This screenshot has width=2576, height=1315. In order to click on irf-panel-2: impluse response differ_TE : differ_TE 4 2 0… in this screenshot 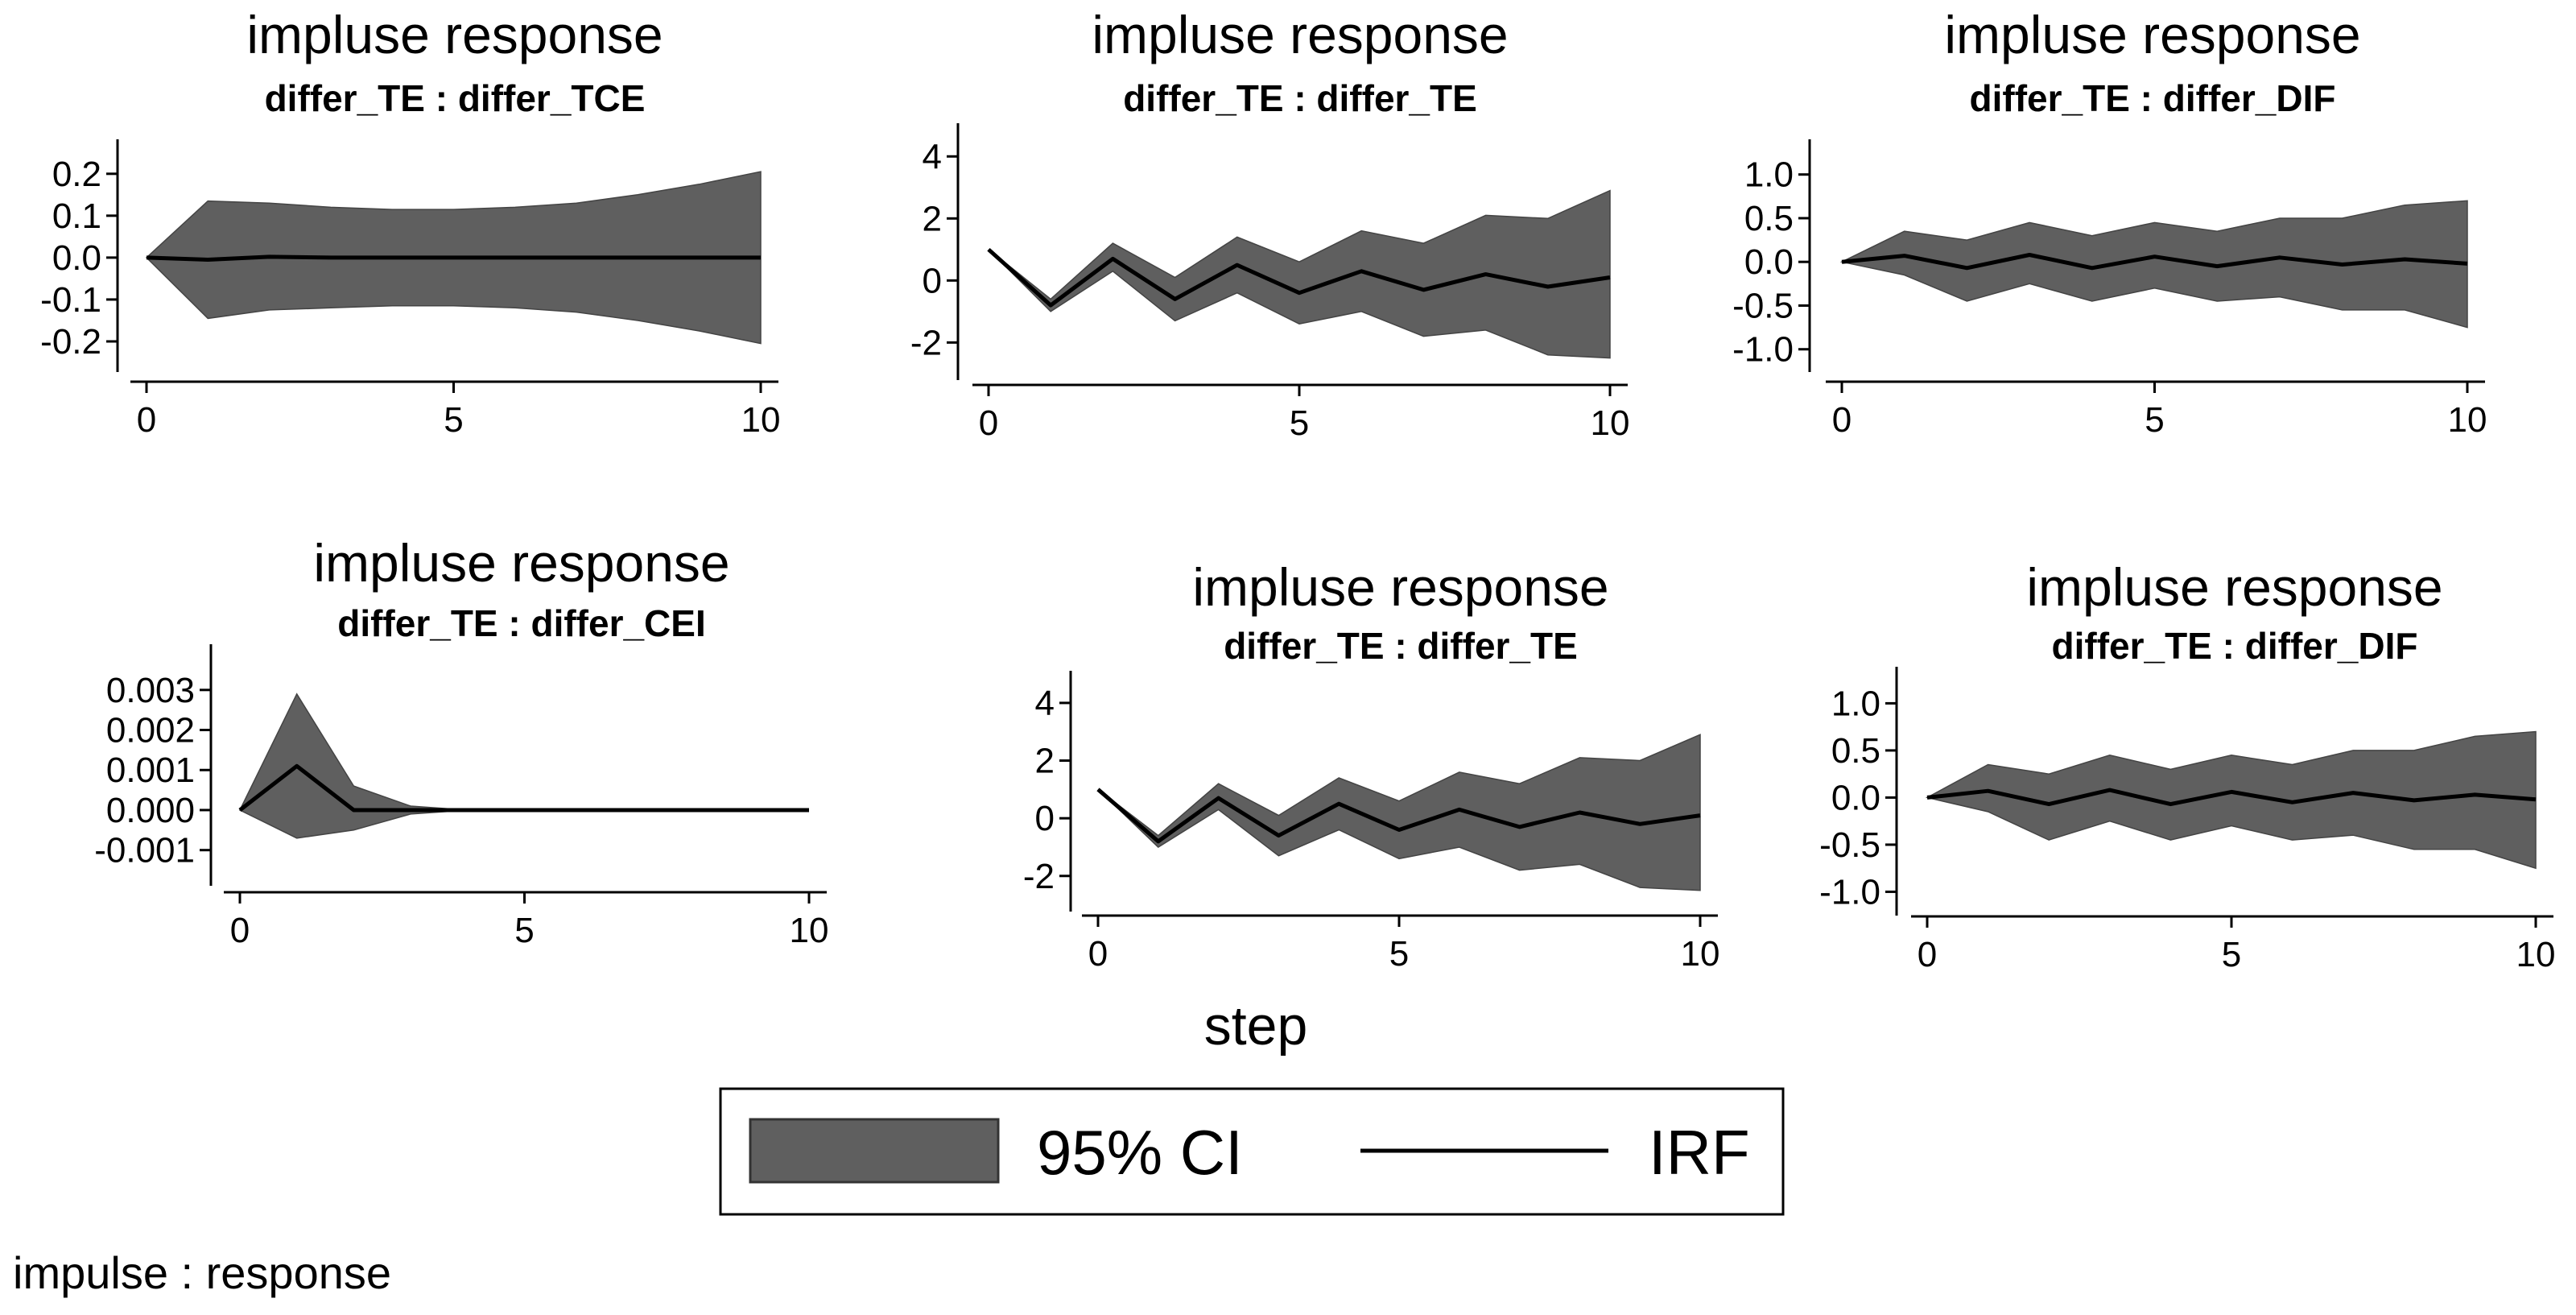, I will do `click(1270, 224)`.